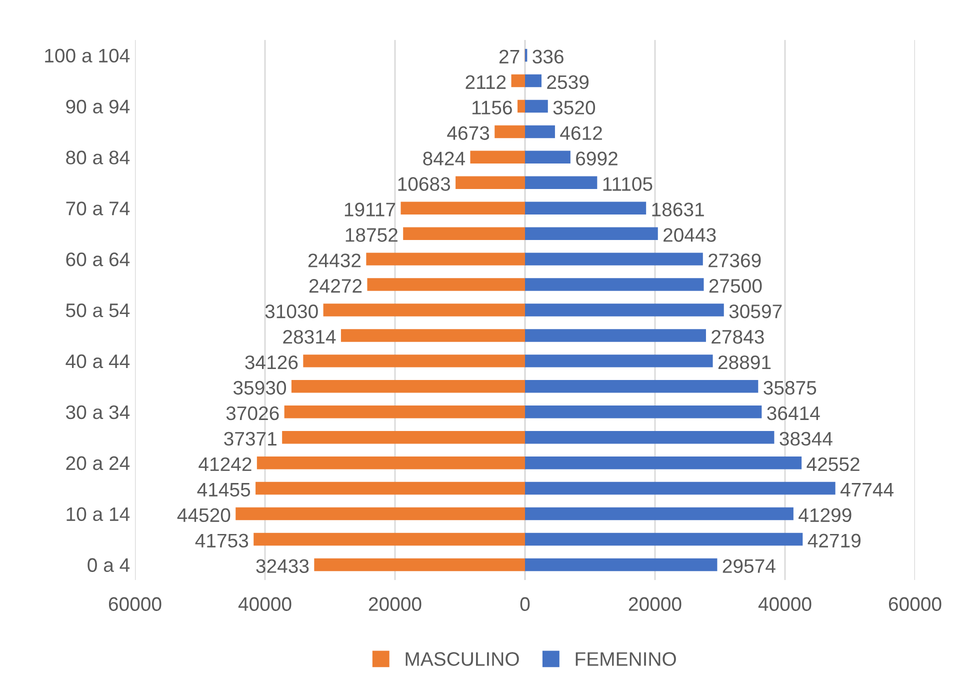 Image resolution: width=954 pixels, height=693 pixels. I want to click on data-label: 32433, so click(282, 566).